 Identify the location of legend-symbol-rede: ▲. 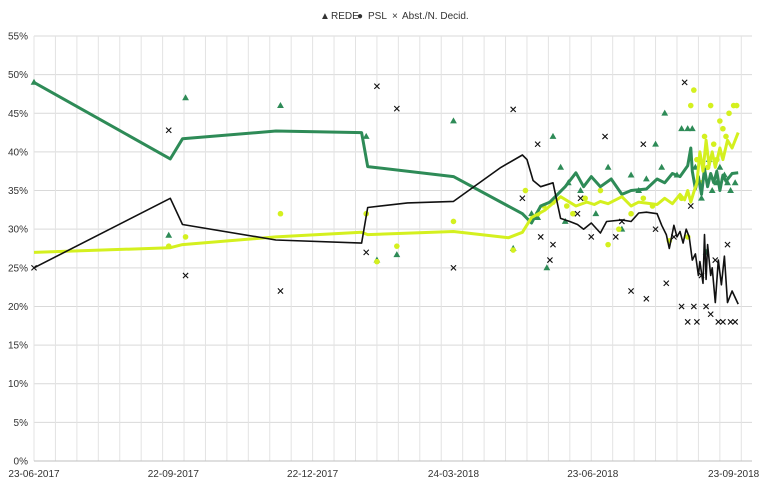
(325, 16).